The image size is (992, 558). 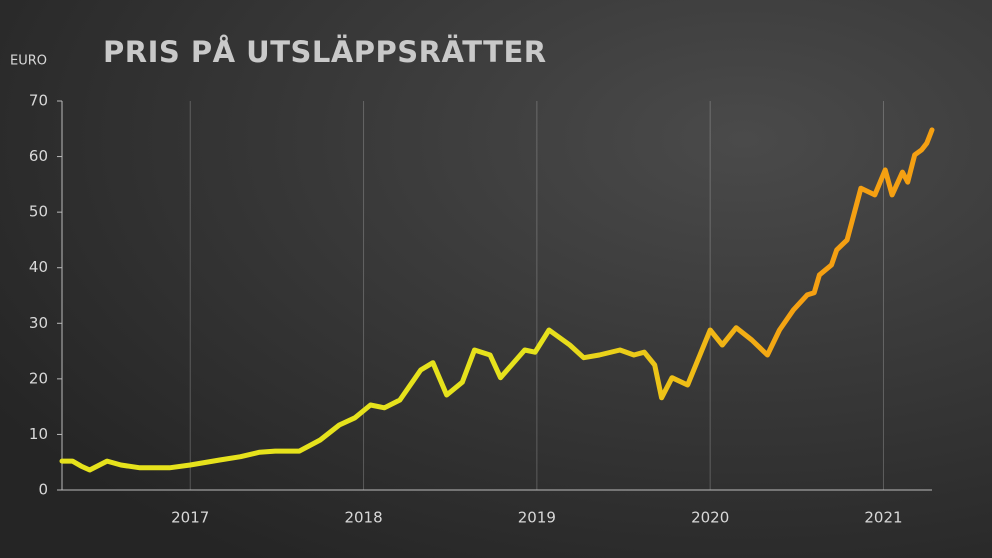 What do you see at coordinates (38, 378) in the screenshot?
I see `y-tick-label: 20` at bounding box center [38, 378].